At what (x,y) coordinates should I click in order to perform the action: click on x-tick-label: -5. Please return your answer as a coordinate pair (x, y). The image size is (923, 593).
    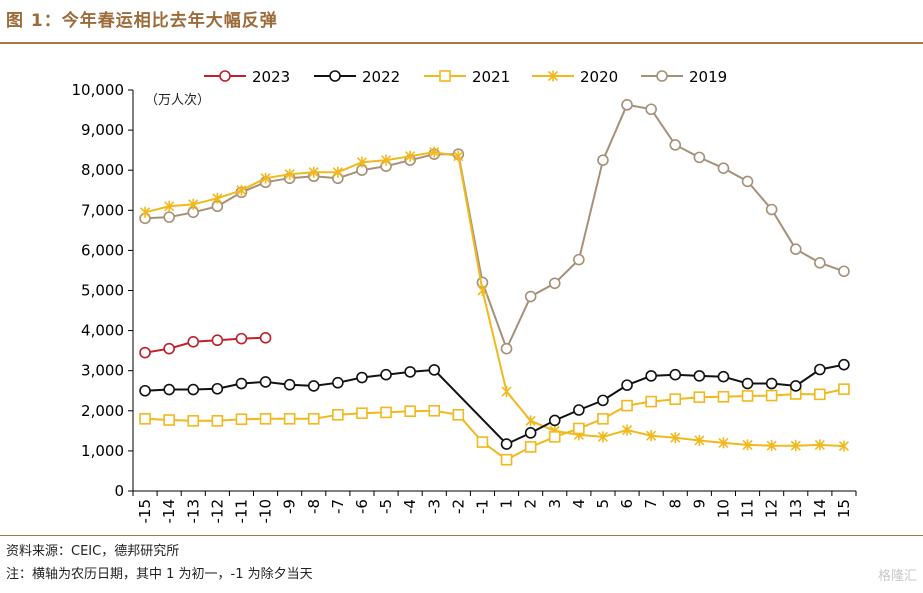
    Looking at the image, I should click on (386, 506).